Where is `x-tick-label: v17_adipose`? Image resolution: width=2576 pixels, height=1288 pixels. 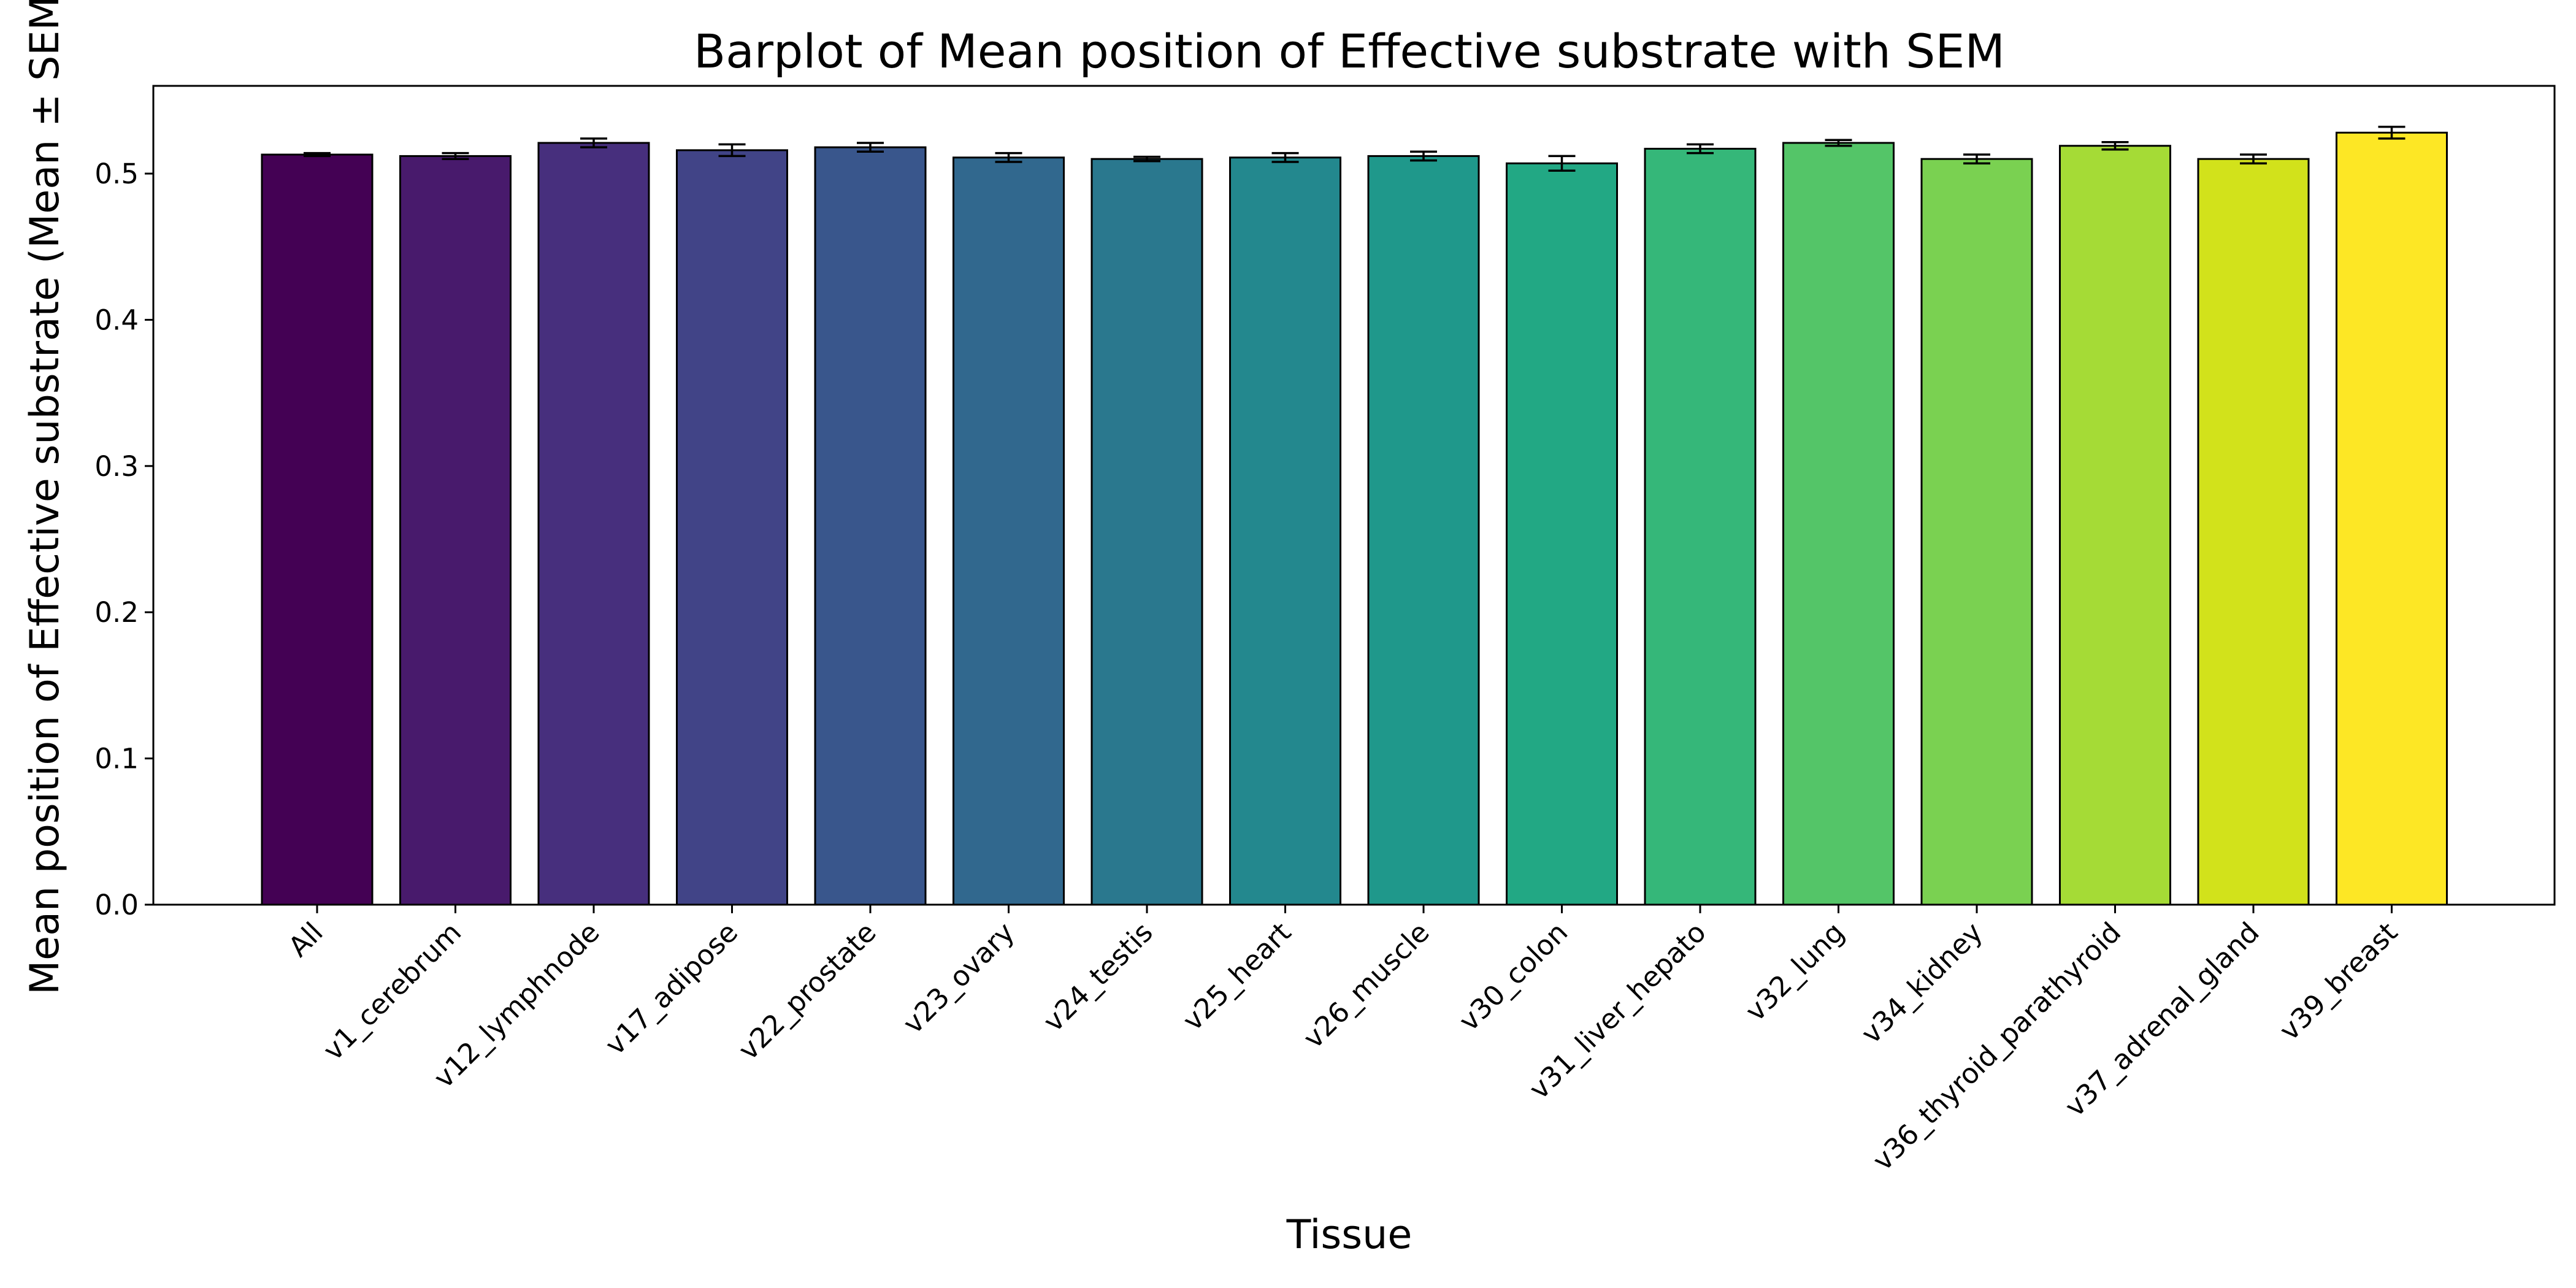
x-tick-label: v17_adipose is located at coordinates (671, 988).